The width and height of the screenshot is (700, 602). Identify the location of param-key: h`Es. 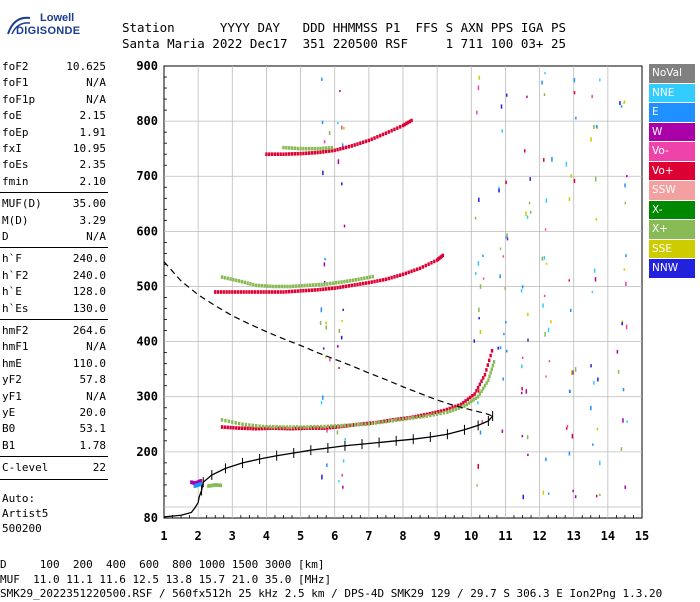
(15, 308).